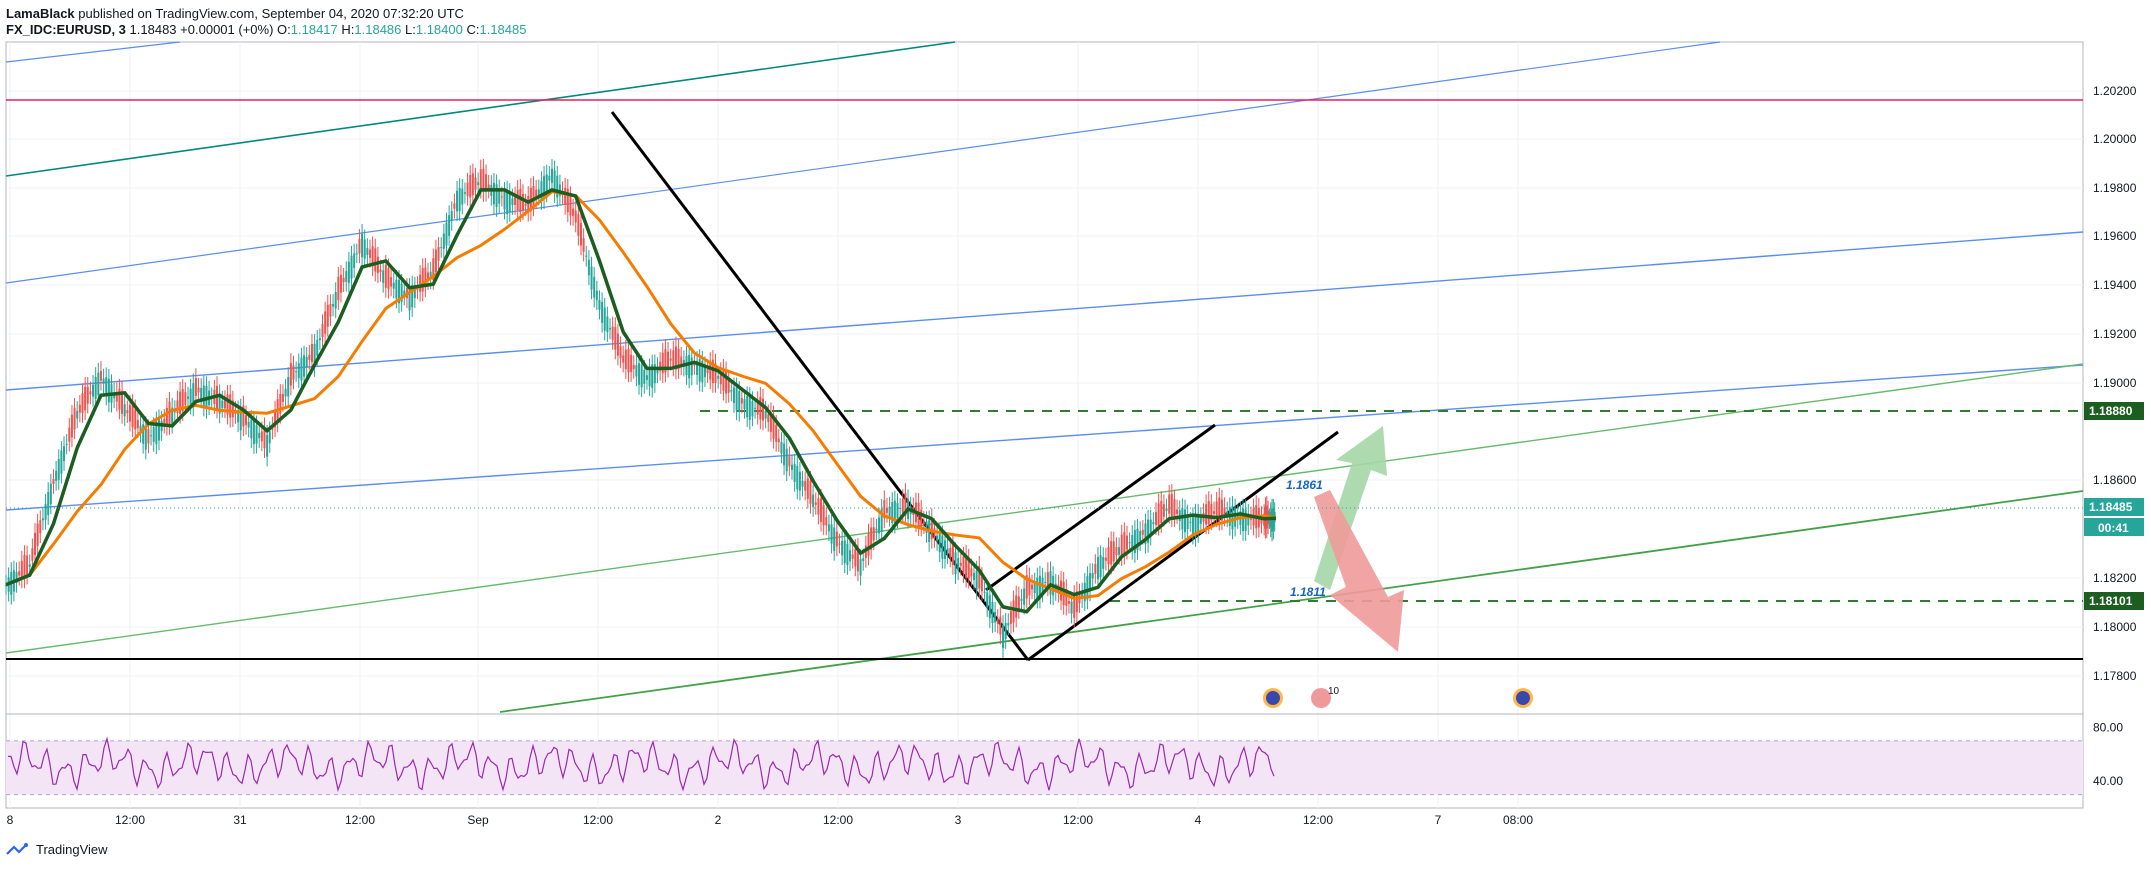 Image resolution: width=2151 pixels, height=870 pixels. What do you see at coordinates (314, 29) in the screenshot?
I see `open-value: 1.18417` at bounding box center [314, 29].